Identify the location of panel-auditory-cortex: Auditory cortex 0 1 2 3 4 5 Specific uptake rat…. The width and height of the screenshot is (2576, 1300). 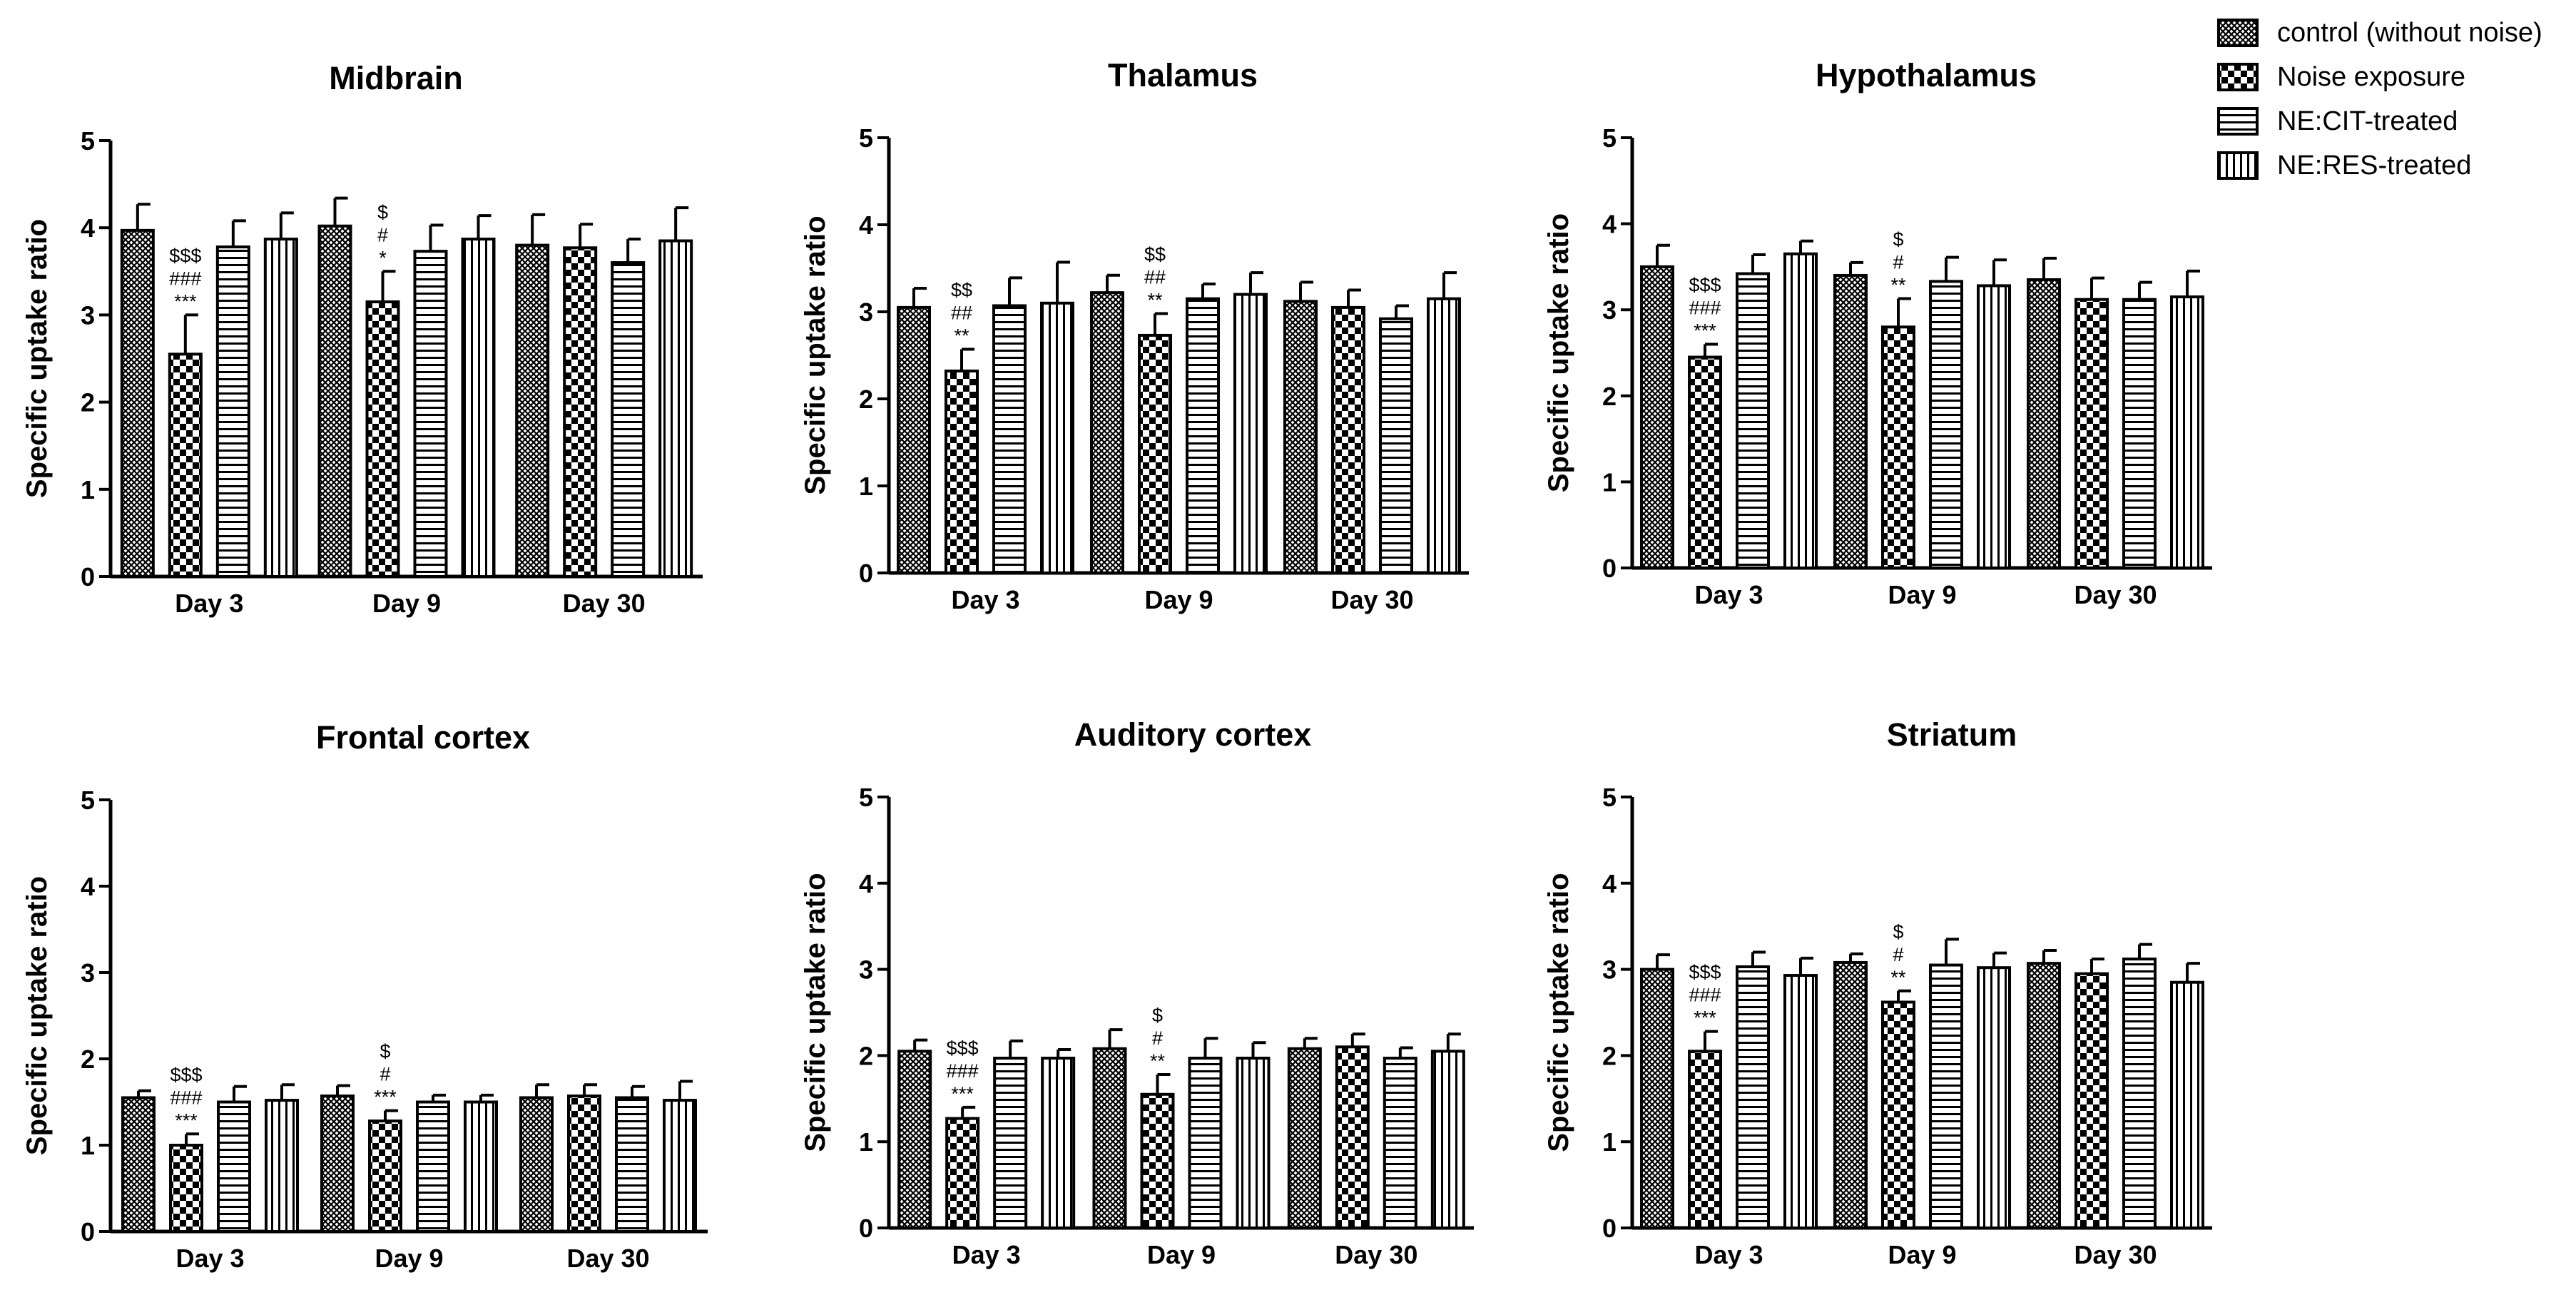
(1137, 992).